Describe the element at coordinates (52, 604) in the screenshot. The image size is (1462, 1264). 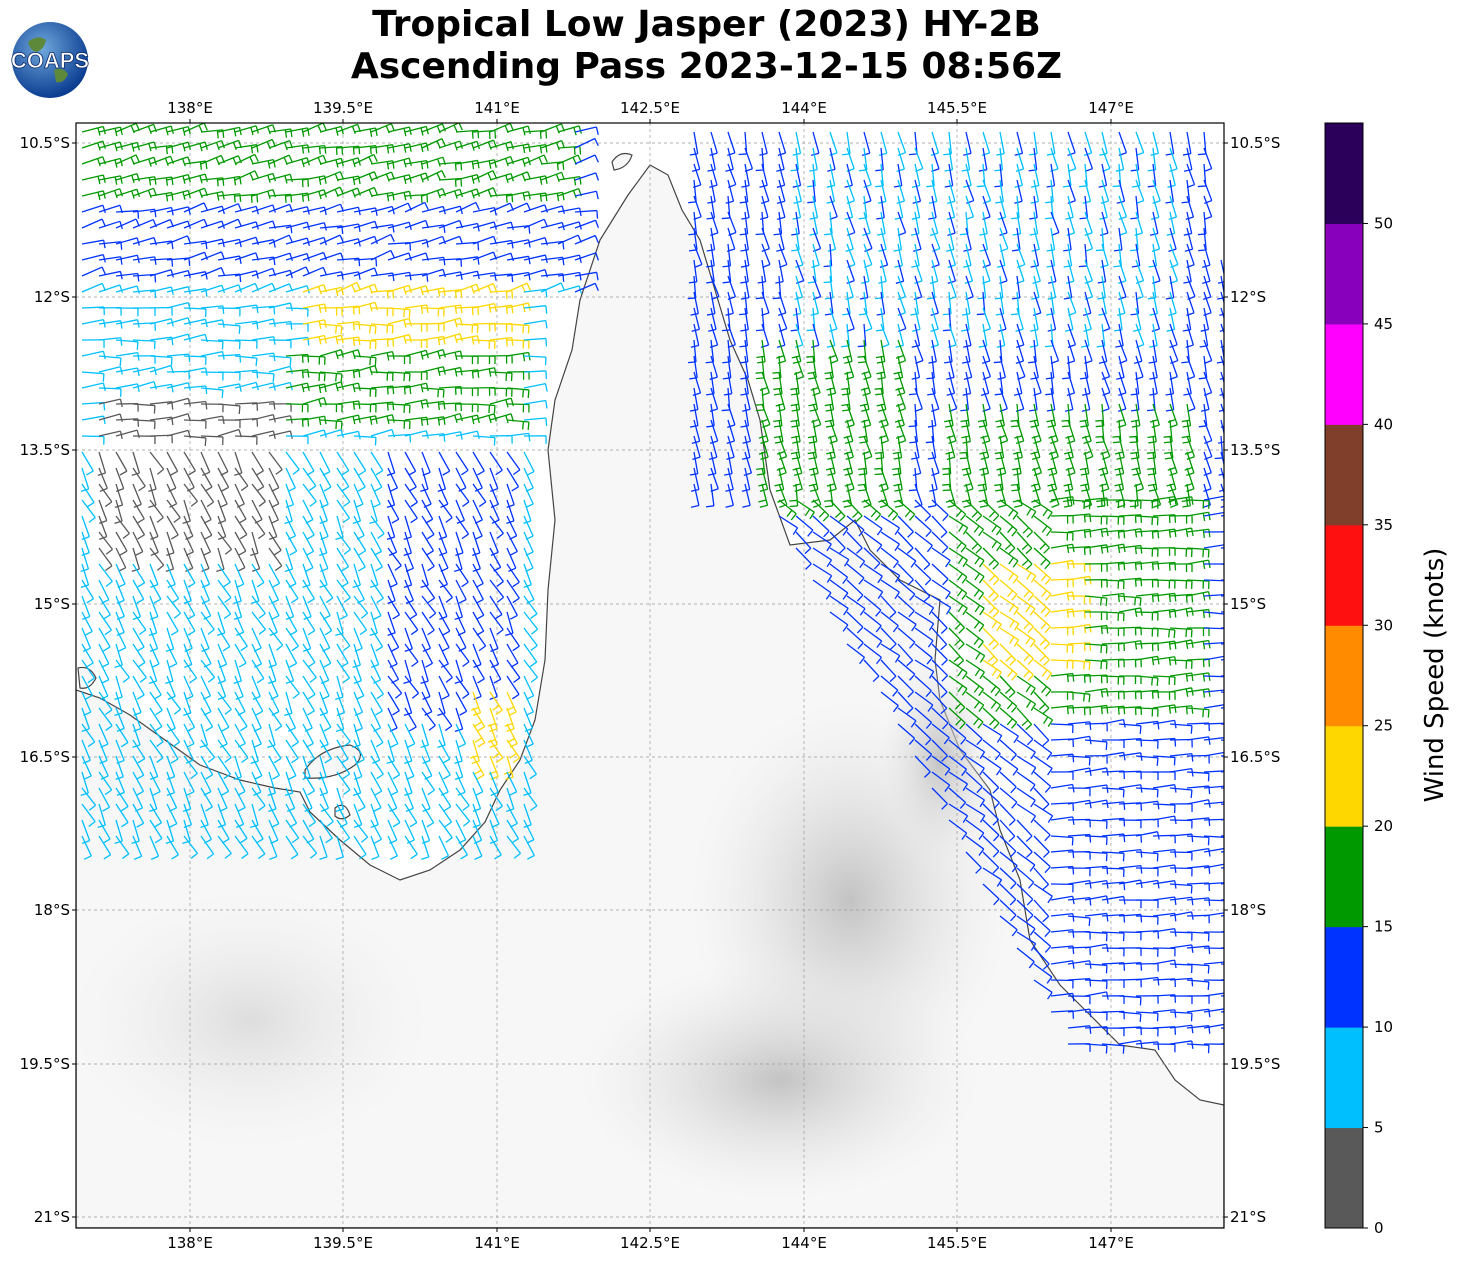
I see `lat-tick-label: 15°S` at that location.